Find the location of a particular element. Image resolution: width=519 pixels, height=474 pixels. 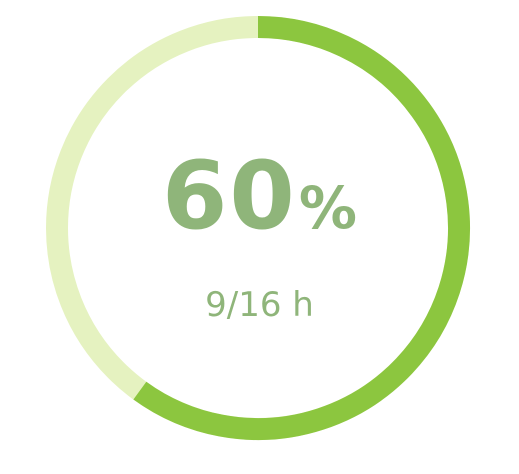

progress-hours: 9/16 h is located at coordinates (259, 305).